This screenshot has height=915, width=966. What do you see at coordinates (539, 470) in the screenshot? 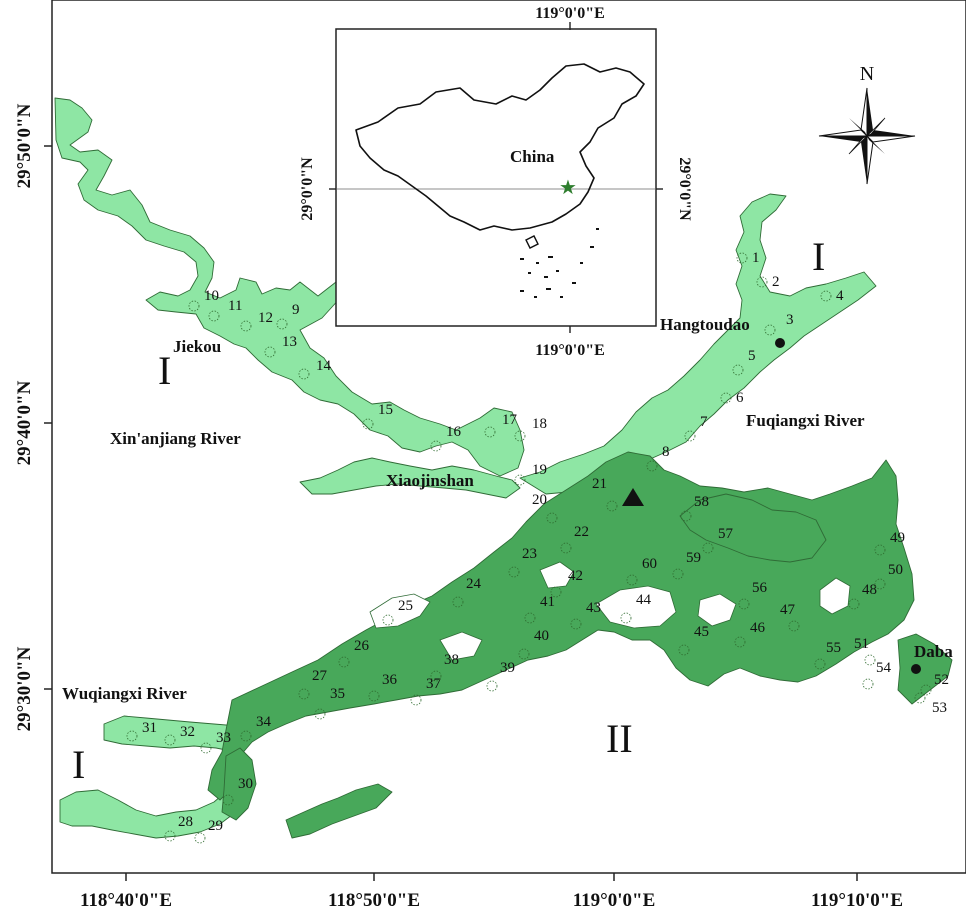
I see `site-label-19: 19` at bounding box center [539, 470].